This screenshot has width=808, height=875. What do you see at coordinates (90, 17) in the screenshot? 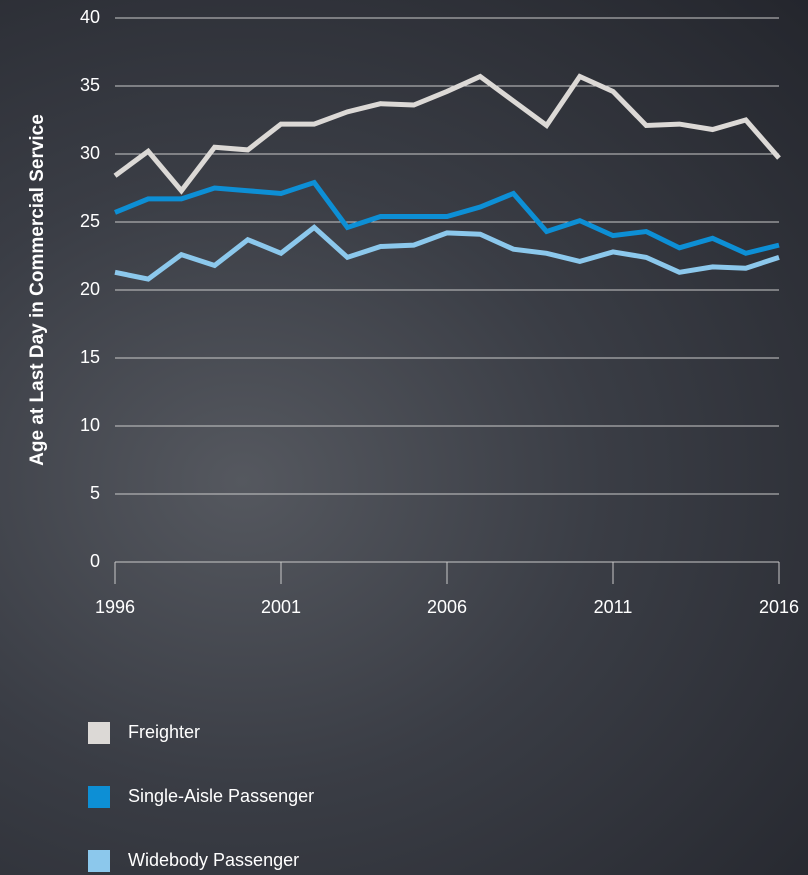
I see `y-tick-label: 40` at bounding box center [90, 17].